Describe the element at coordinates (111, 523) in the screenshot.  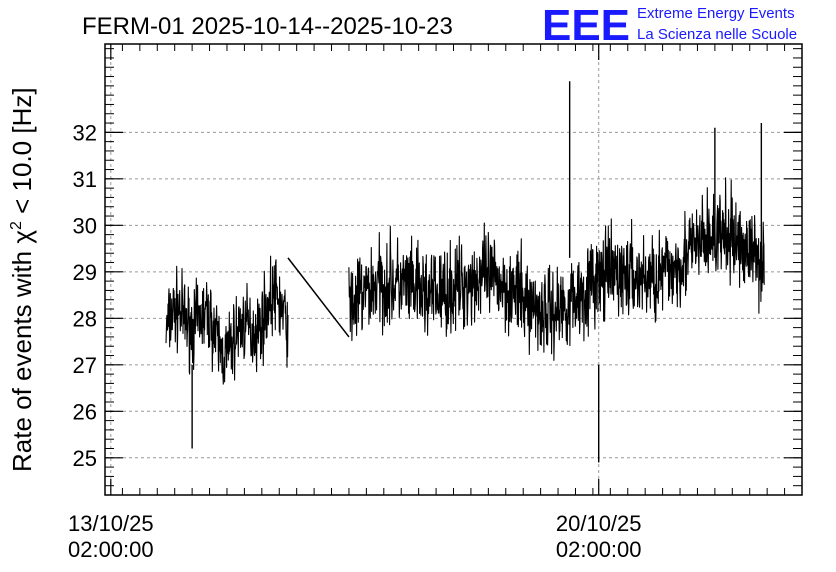
I see `x-tick-label-date: 13/10/25` at that location.